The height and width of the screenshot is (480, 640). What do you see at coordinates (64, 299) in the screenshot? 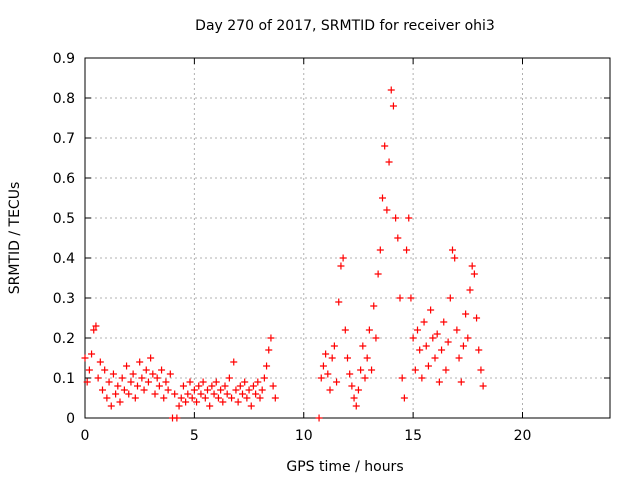
I see `y-tick-label: 0.3` at bounding box center [64, 299].